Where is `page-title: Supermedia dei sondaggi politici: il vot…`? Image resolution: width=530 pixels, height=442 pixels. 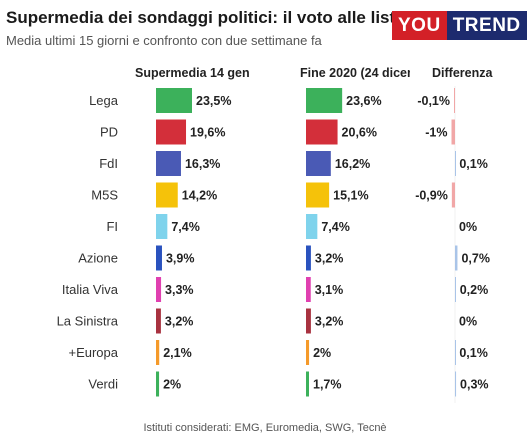 page-title: Supermedia dei sondaggi politici: il vot… is located at coordinates (199, 17).